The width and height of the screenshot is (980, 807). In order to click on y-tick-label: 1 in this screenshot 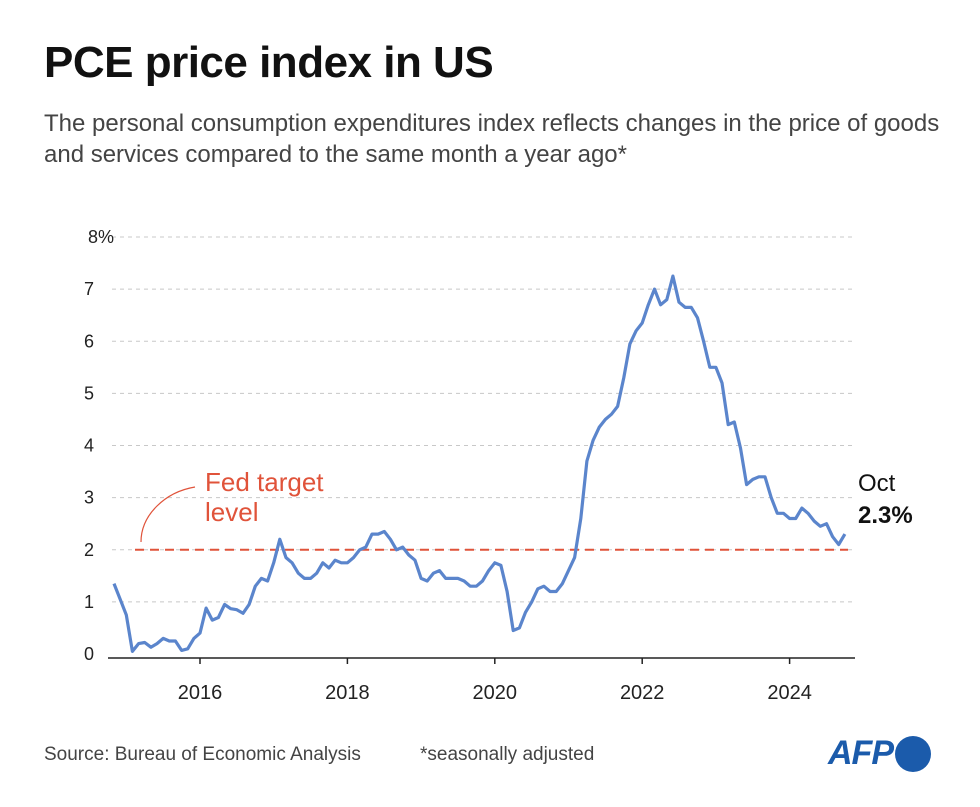, I will do `click(89, 602)`.